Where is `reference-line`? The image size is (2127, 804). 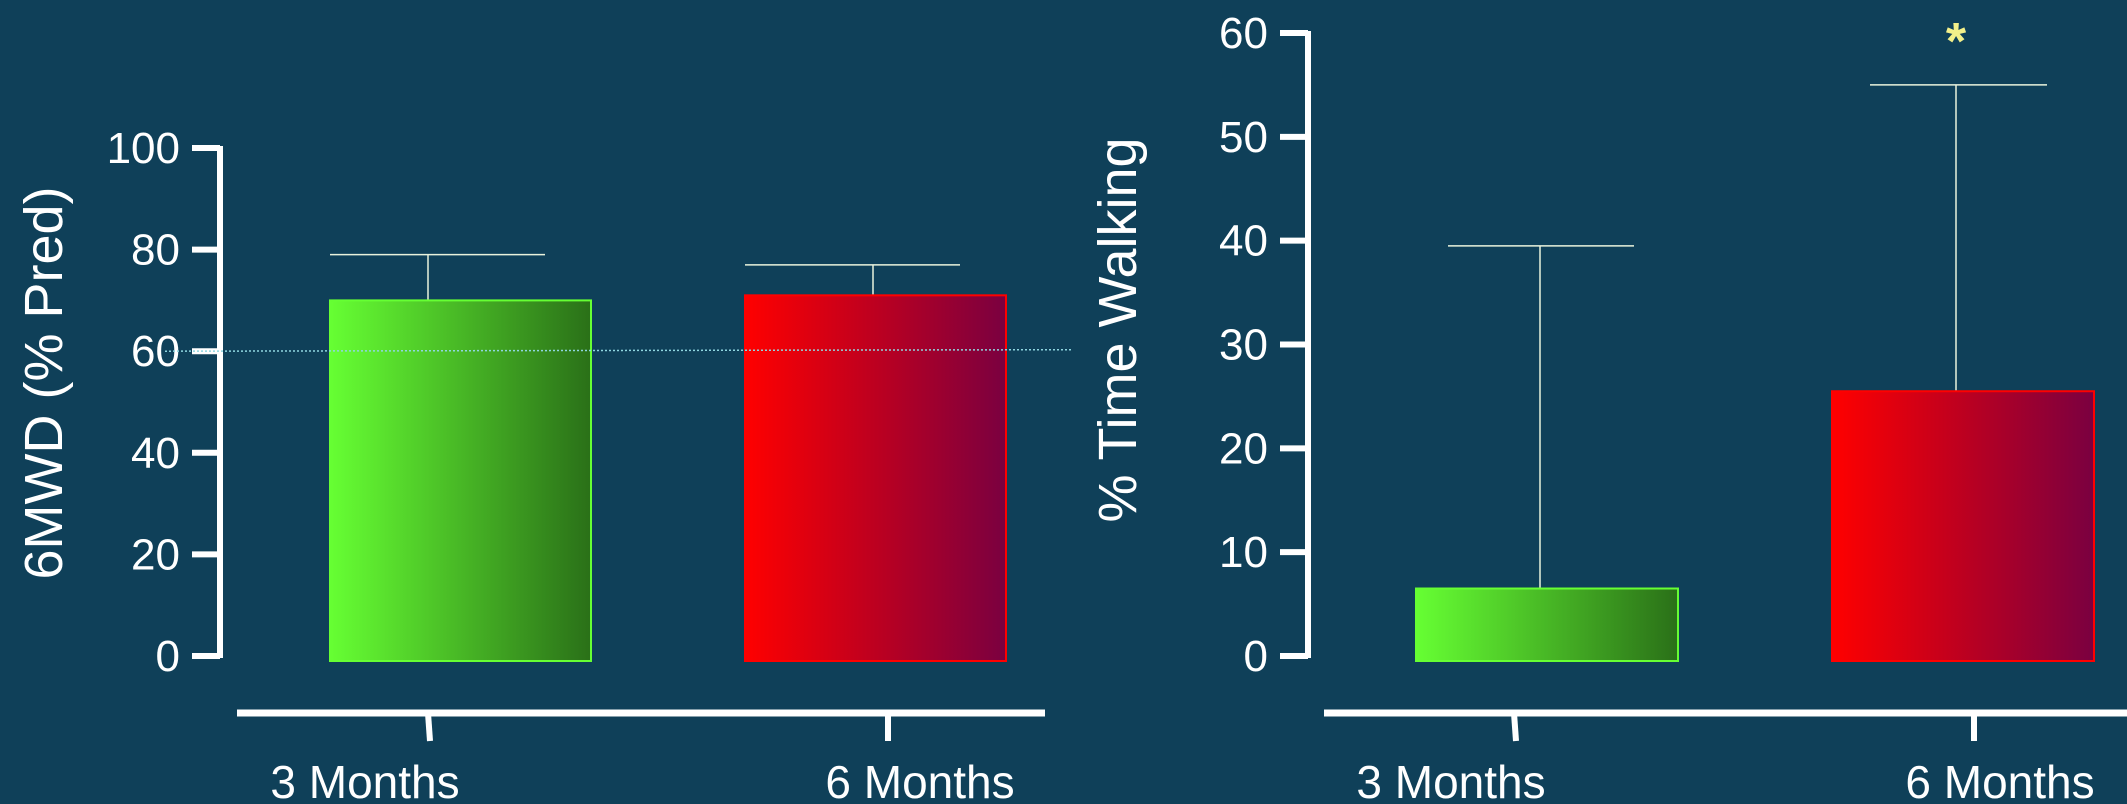
reference-line is located at coordinates (618, 350).